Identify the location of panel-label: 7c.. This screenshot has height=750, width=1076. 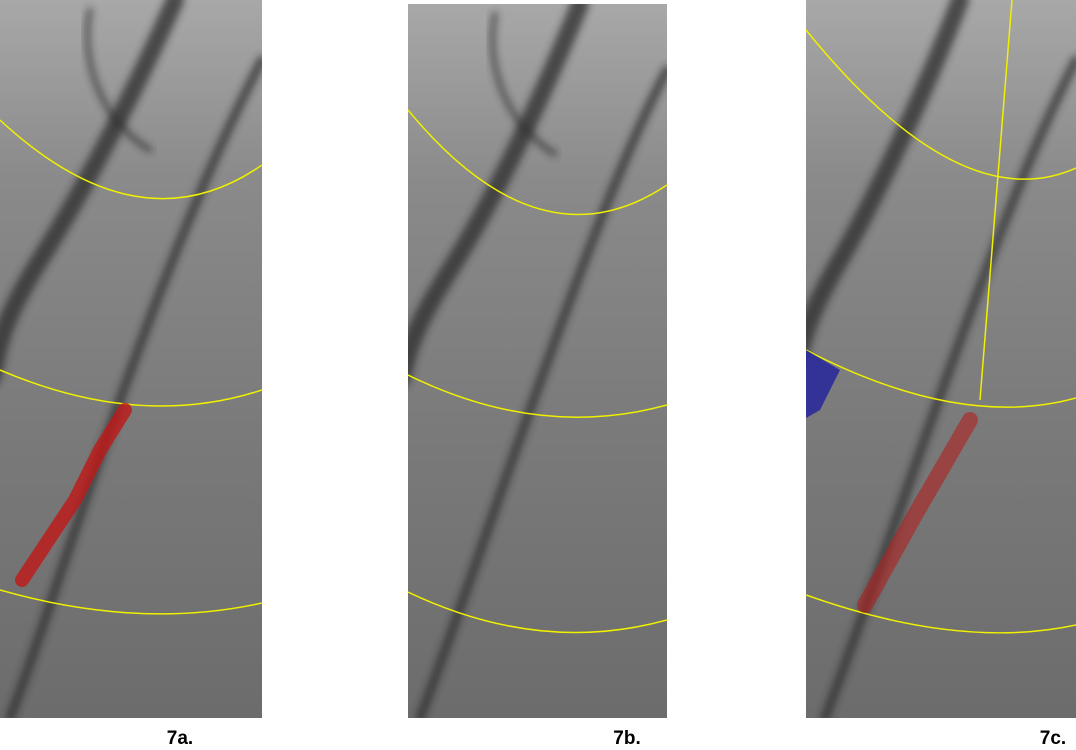
(1053, 738).